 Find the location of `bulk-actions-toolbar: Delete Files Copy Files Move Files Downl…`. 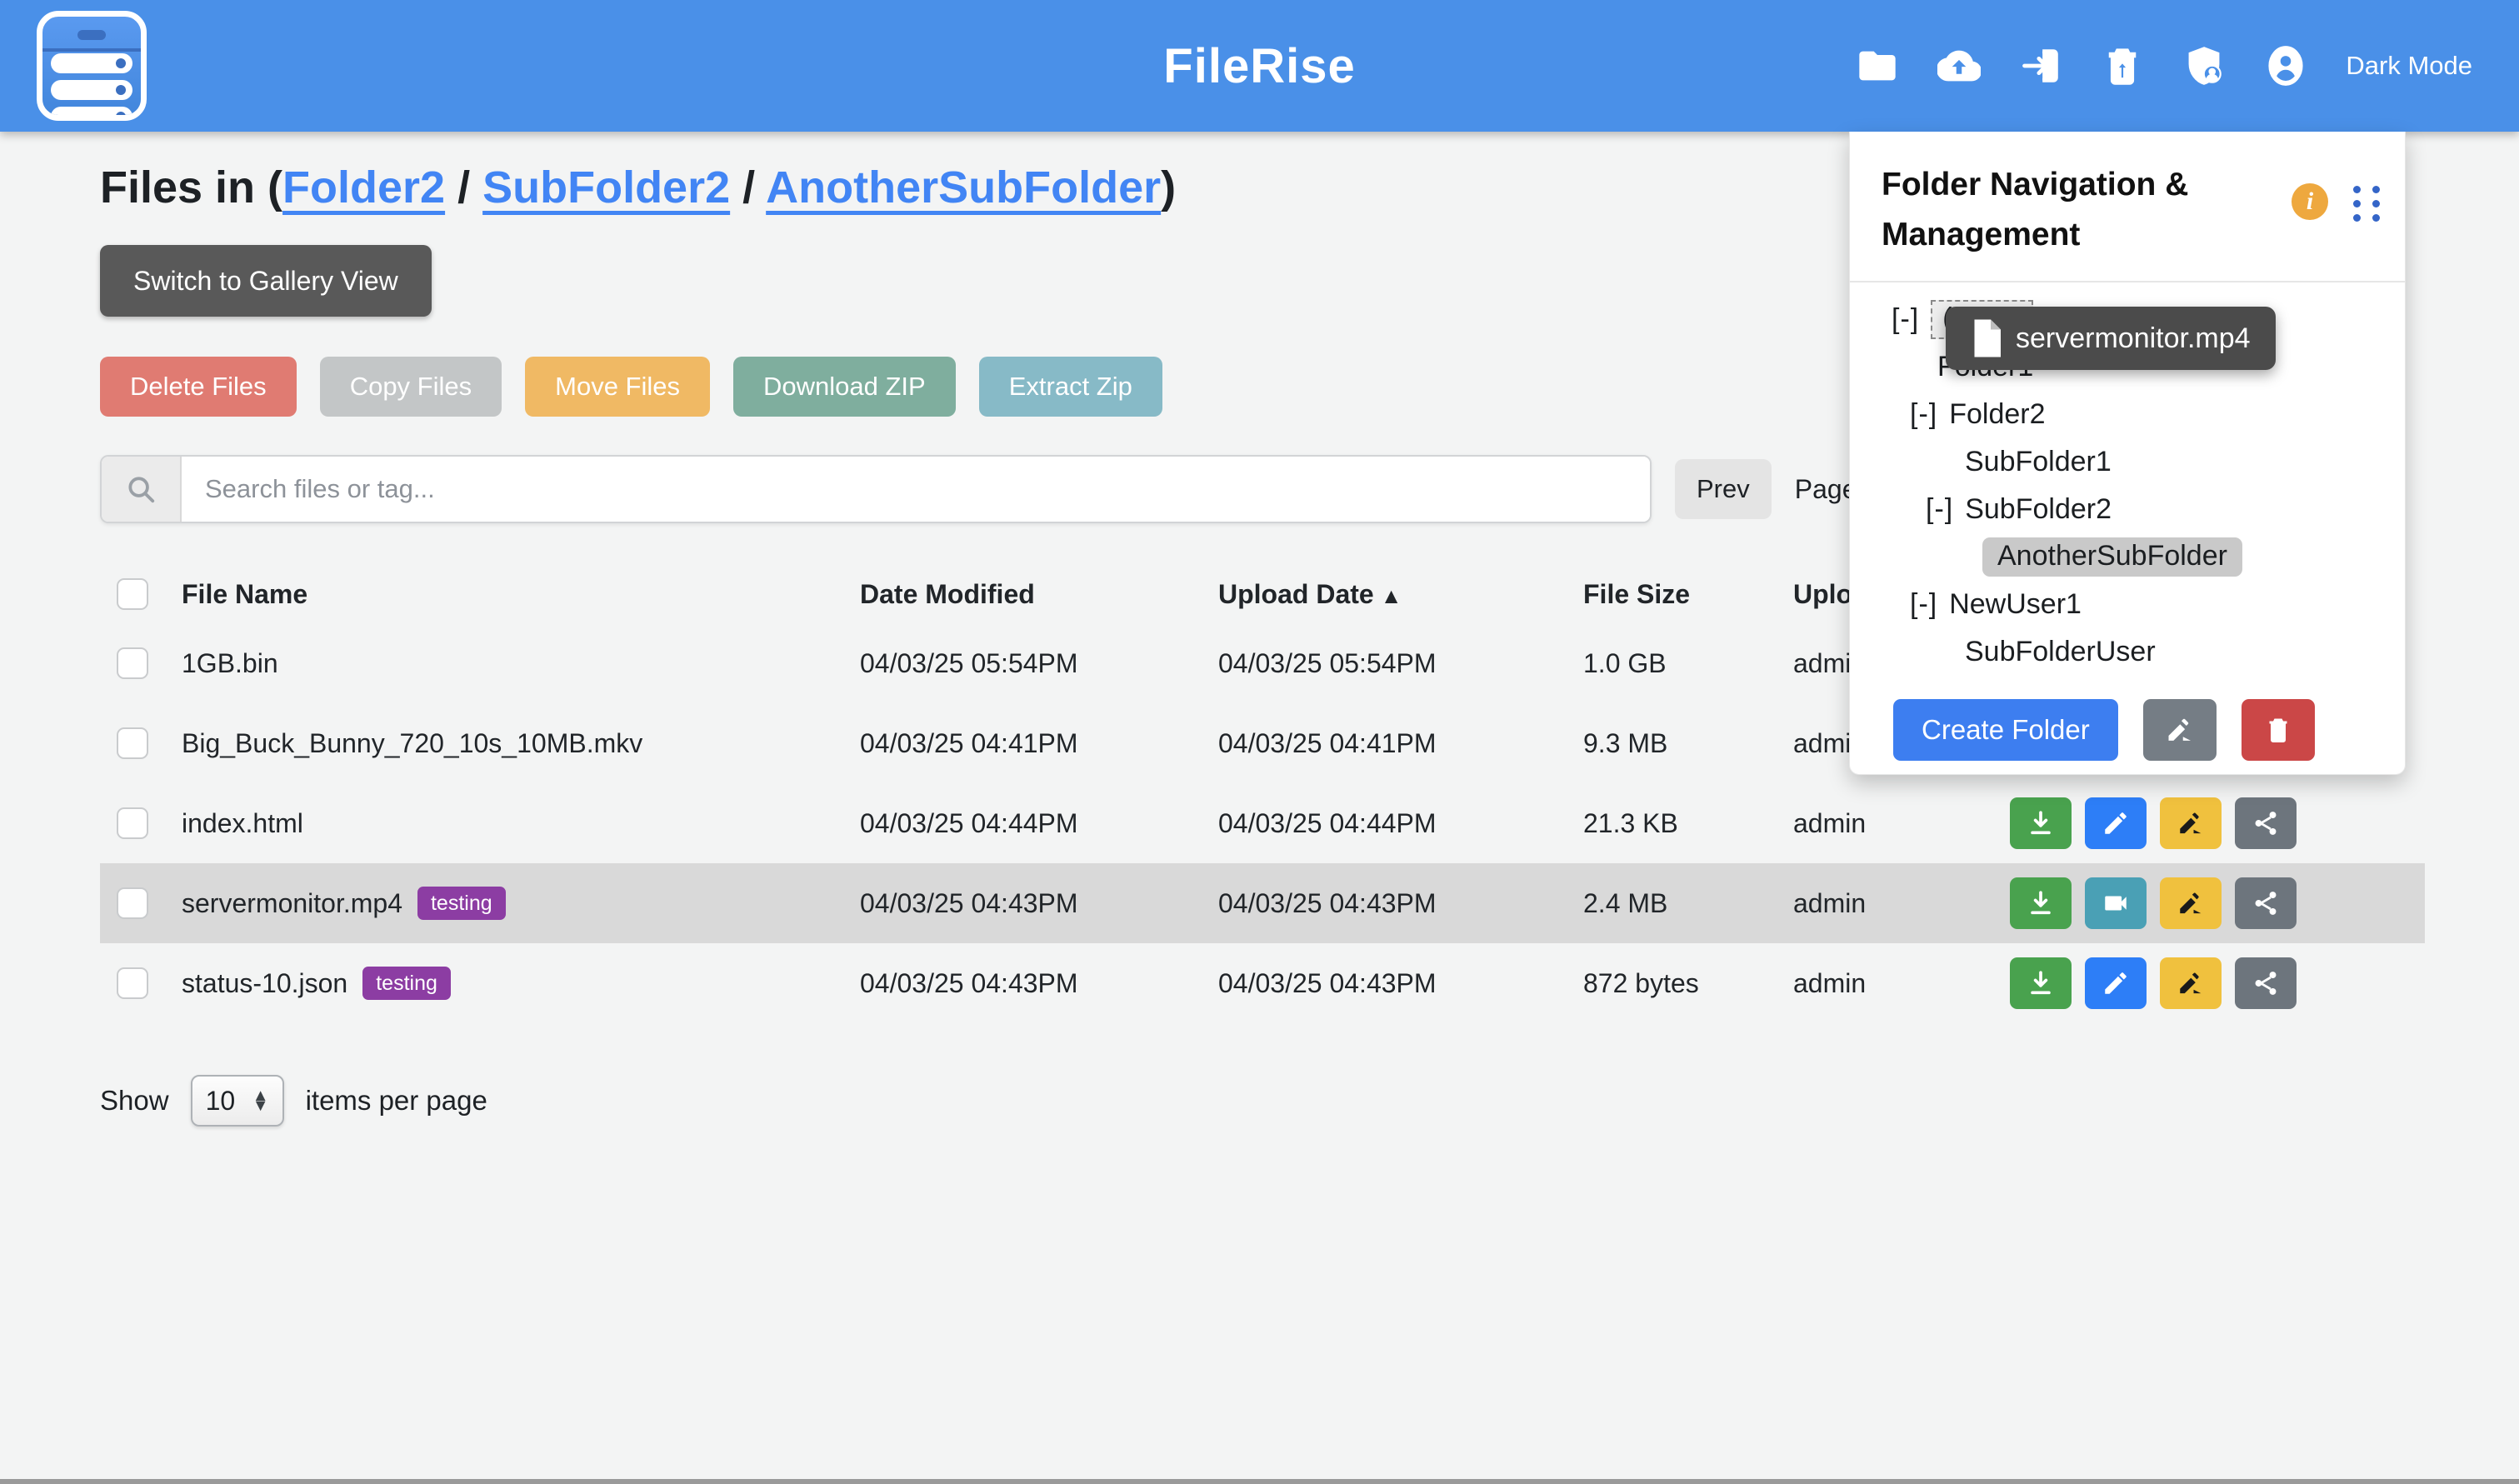

bulk-actions-toolbar: Delete Files Copy Files Move Files Downl… is located at coordinates (1309, 387).